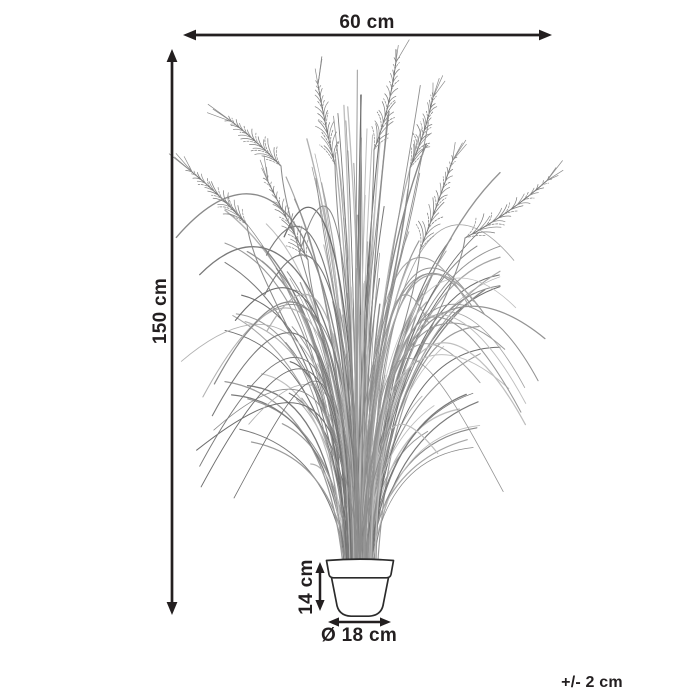  What do you see at coordinates (359, 622) in the screenshot?
I see `pot-diameter-arrow` at bounding box center [359, 622].